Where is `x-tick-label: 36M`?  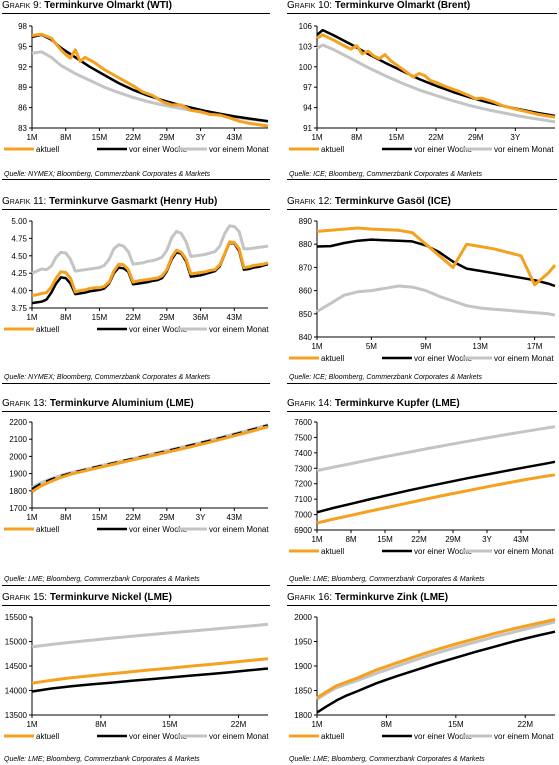 x-tick-label: 36M is located at coordinates (201, 317).